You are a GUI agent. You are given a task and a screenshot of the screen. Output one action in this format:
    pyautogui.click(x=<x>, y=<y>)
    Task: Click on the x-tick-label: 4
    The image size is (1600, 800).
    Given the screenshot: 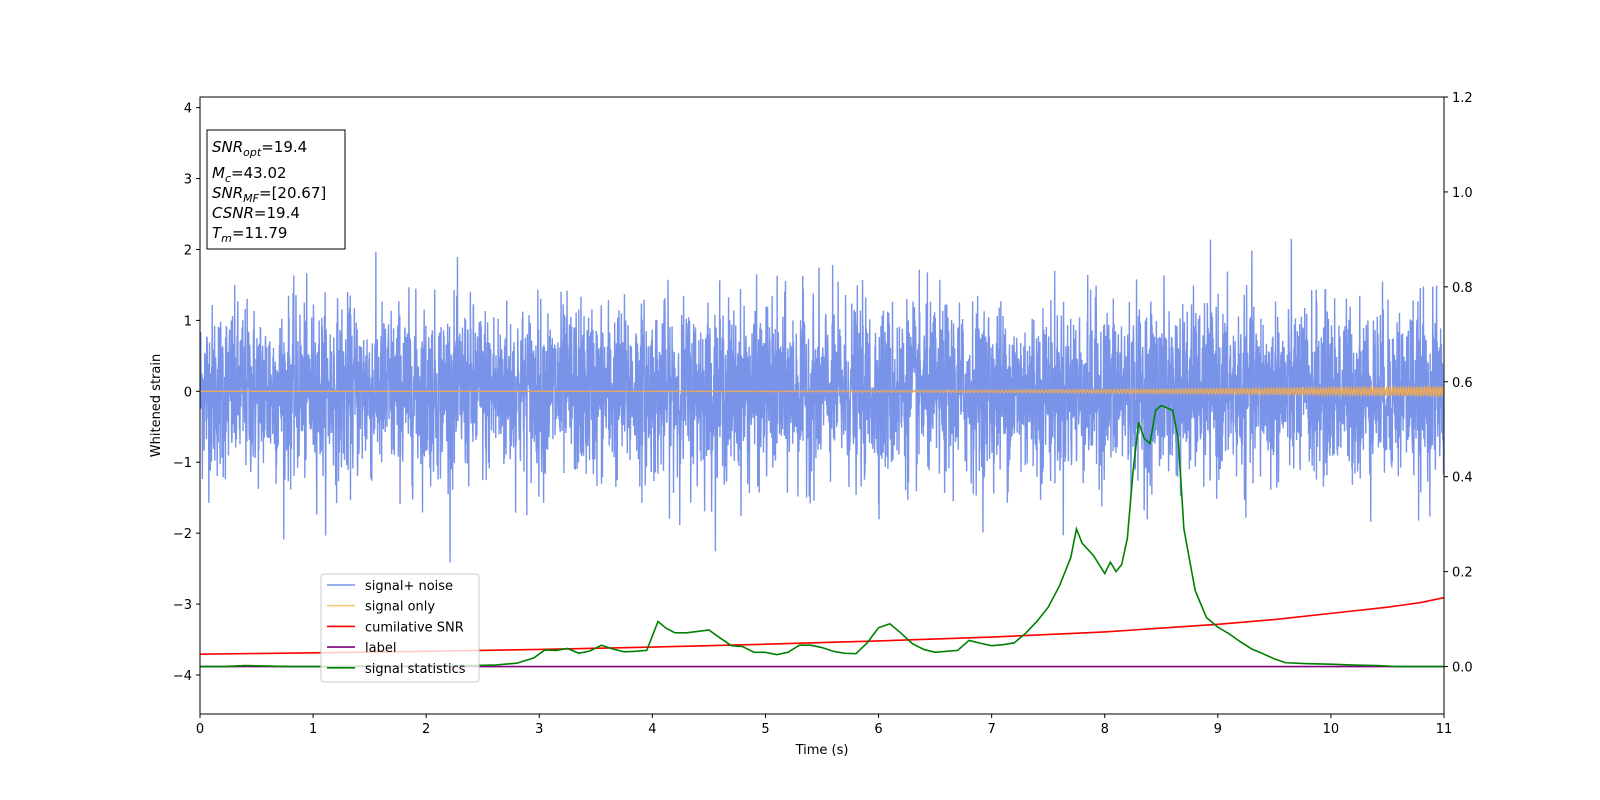 What is the action you would take?
    pyautogui.click(x=652, y=729)
    